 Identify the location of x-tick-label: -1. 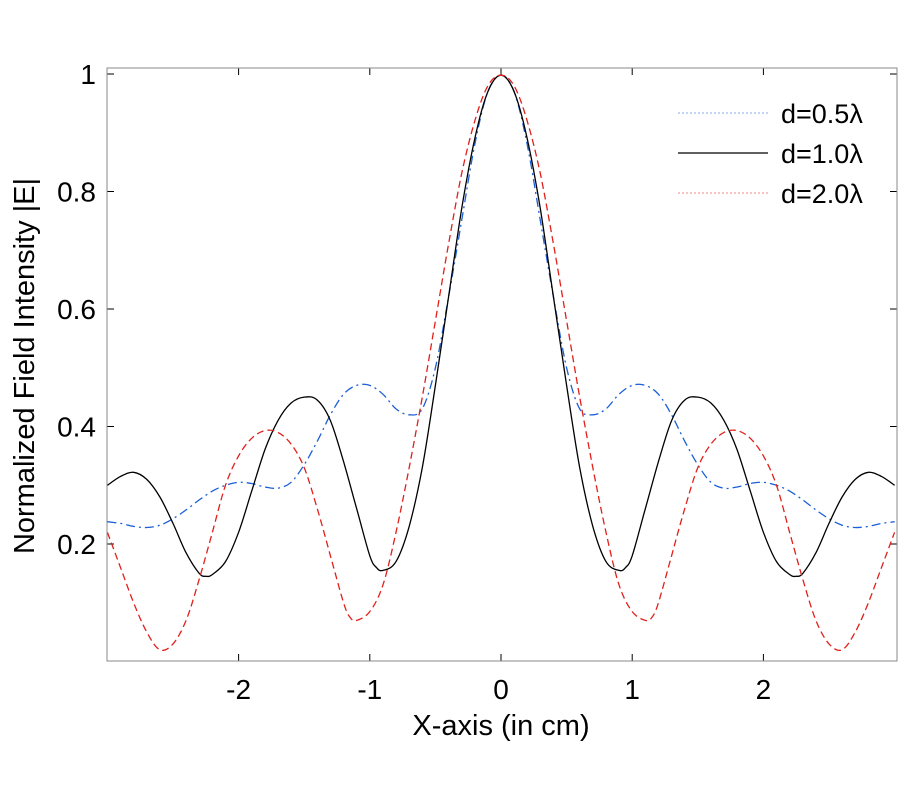
(369, 689).